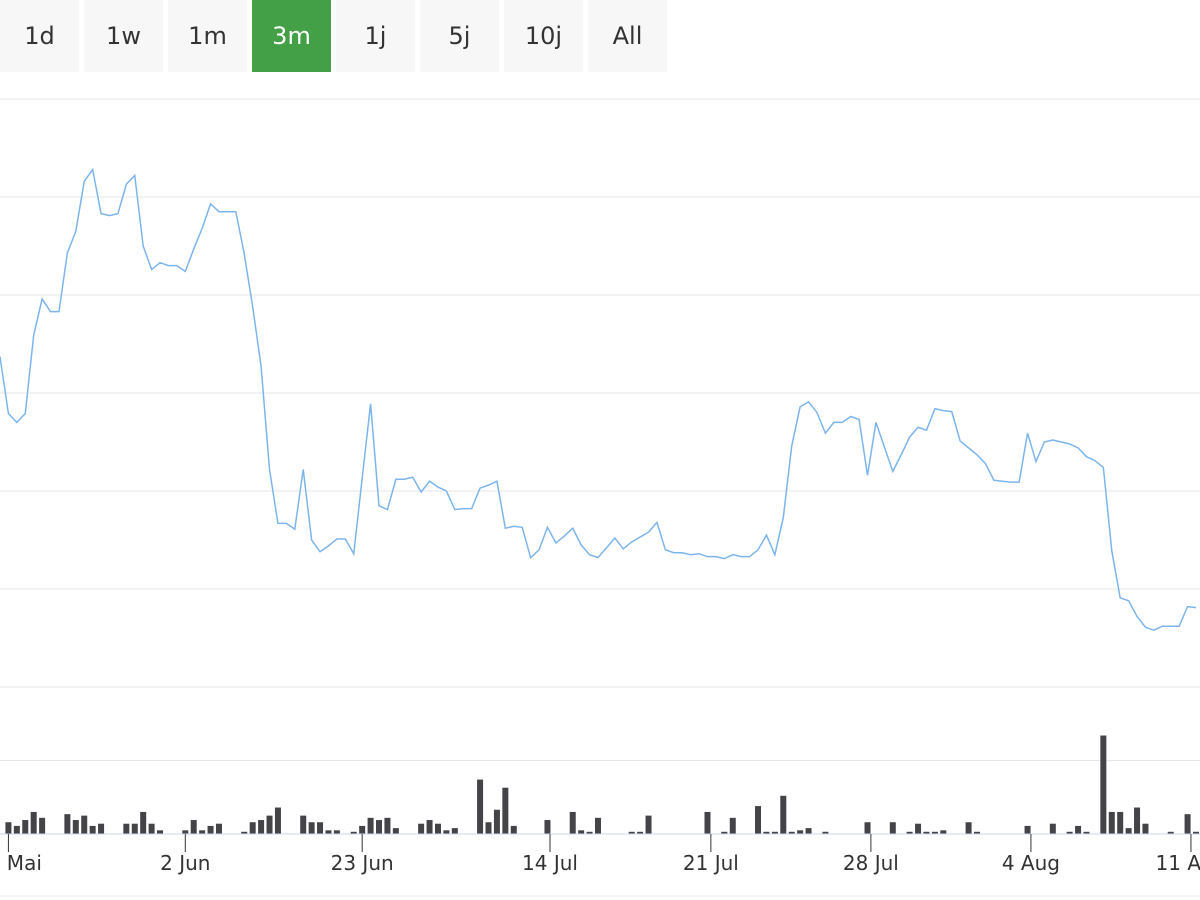  Describe the element at coordinates (459, 36) in the screenshot. I see `range-button: 5j` at that location.